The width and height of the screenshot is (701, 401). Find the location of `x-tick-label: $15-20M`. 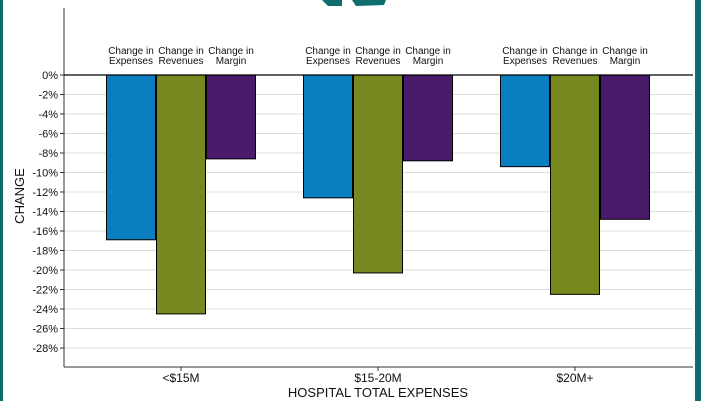

x-tick-label: $15-20M is located at coordinates (377, 378).